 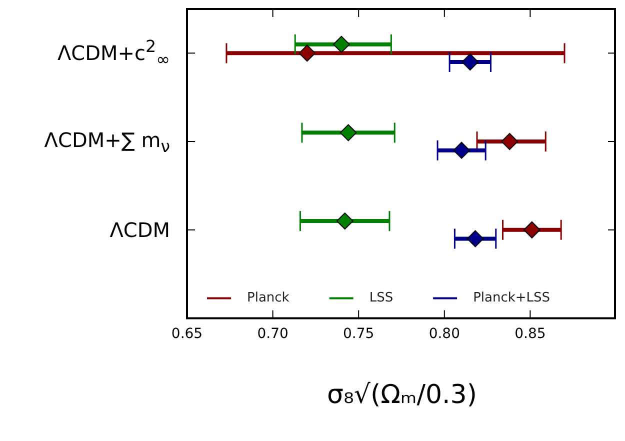 What do you see at coordinates (381, 298) in the screenshot?
I see `legend-label: LSS` at bounding box center [381, 298].